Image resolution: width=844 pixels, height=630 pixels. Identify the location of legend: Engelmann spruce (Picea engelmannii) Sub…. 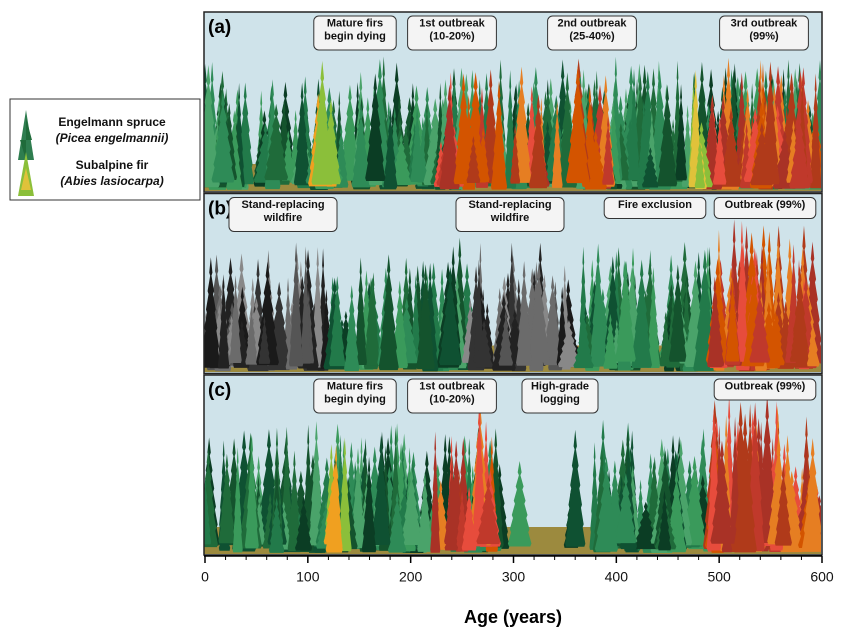
(105, 149).